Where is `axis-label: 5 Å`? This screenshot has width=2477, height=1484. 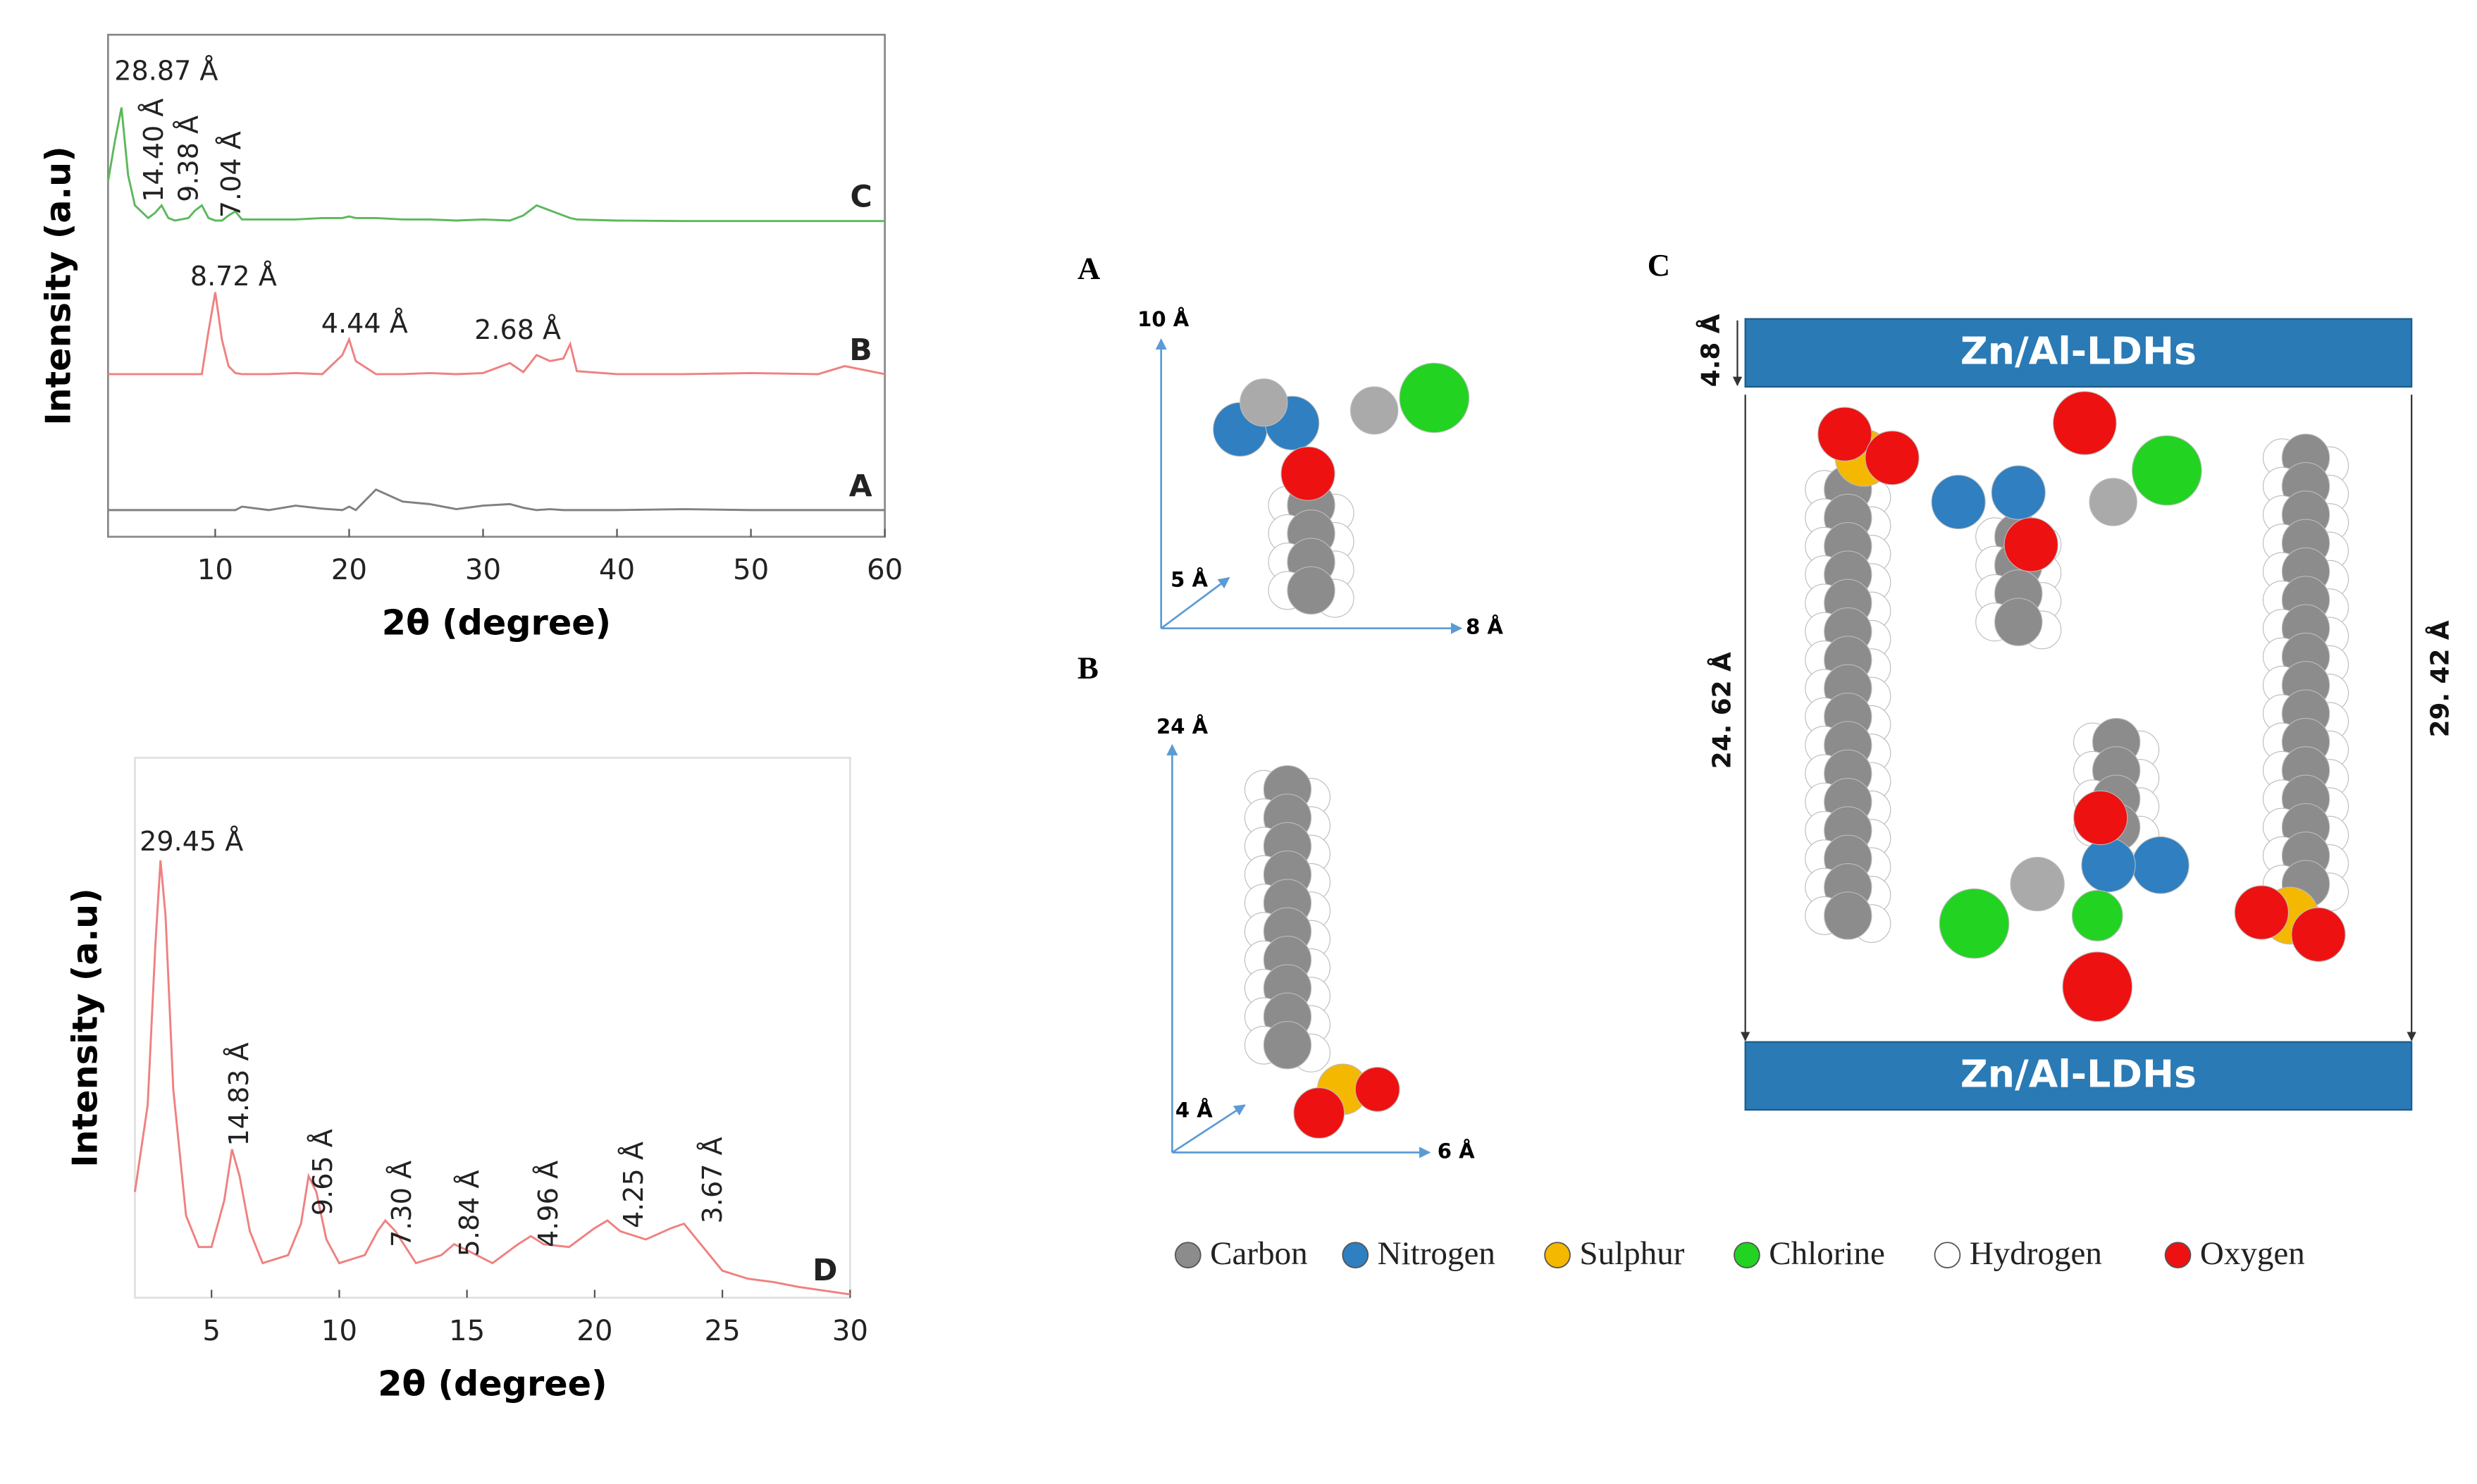
axis-label: 5 Å is located at coordinates (1189, 579).